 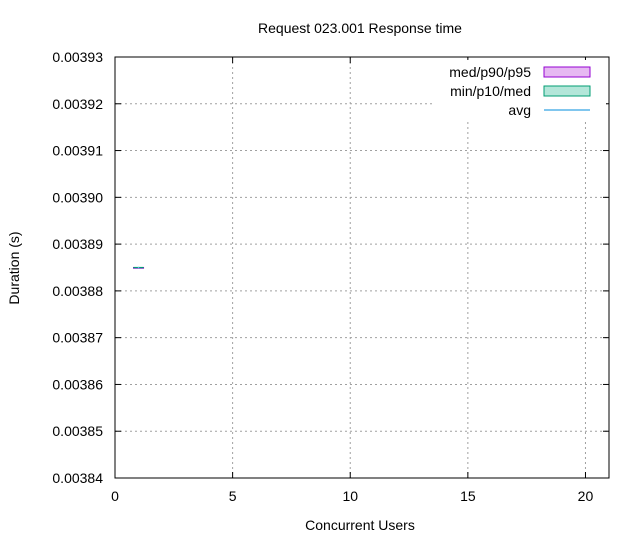 What do you see at coordinates (77, 104) in the screenshot?
I see `y-tick-label: 0.00392` at bounding box center [77, 104].